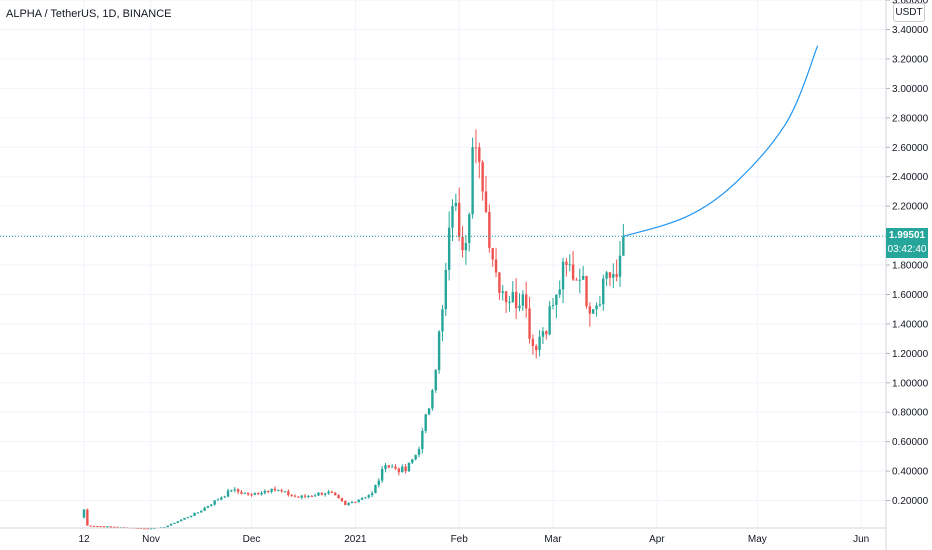  Describe the element at coordinates (84, 539) in the screenshot. I see `x-tick-label: 12` at that location.